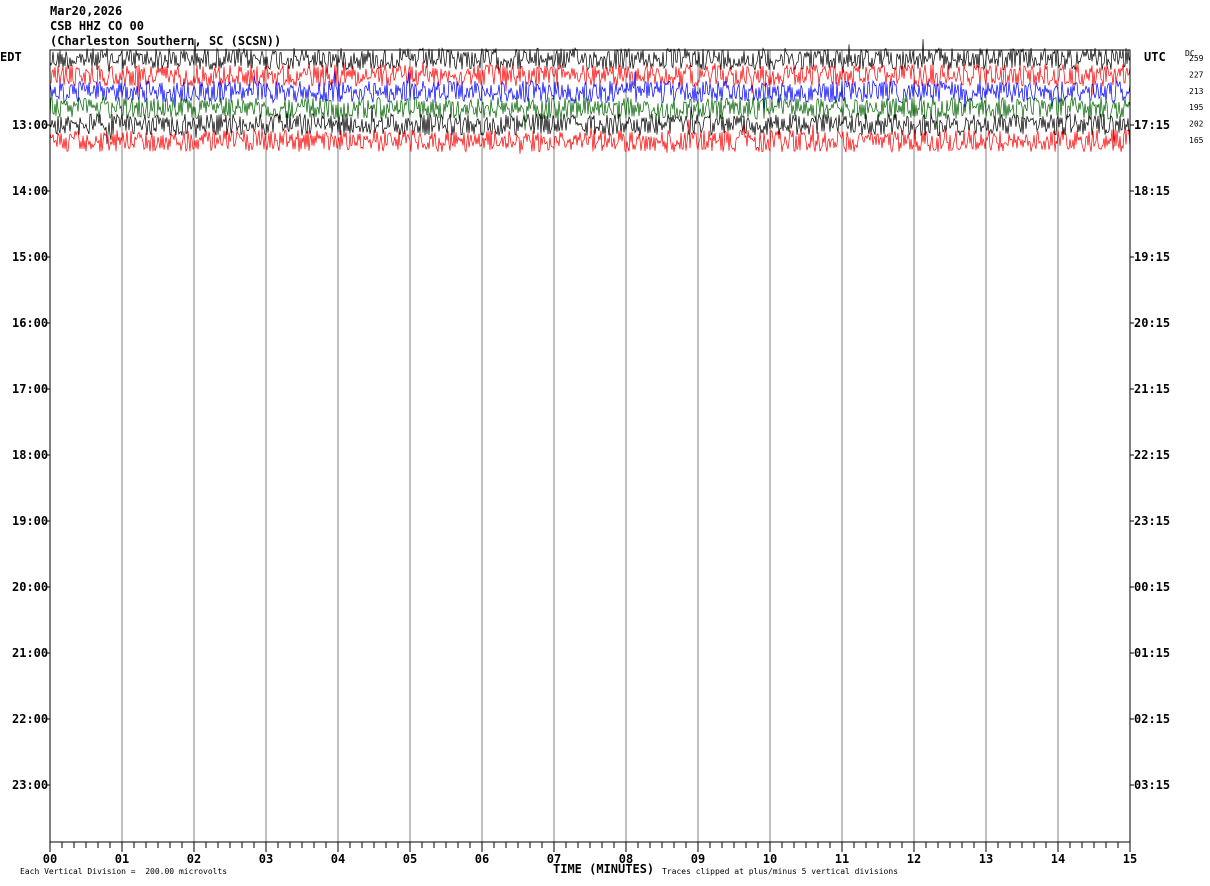 Image resolution: width=1210 pixels, height=886 pixels. What do you see at coordinates (338, 859) in the screenshot?
I see `x-tick-label-04: 04` at bounding box center [338, 859].